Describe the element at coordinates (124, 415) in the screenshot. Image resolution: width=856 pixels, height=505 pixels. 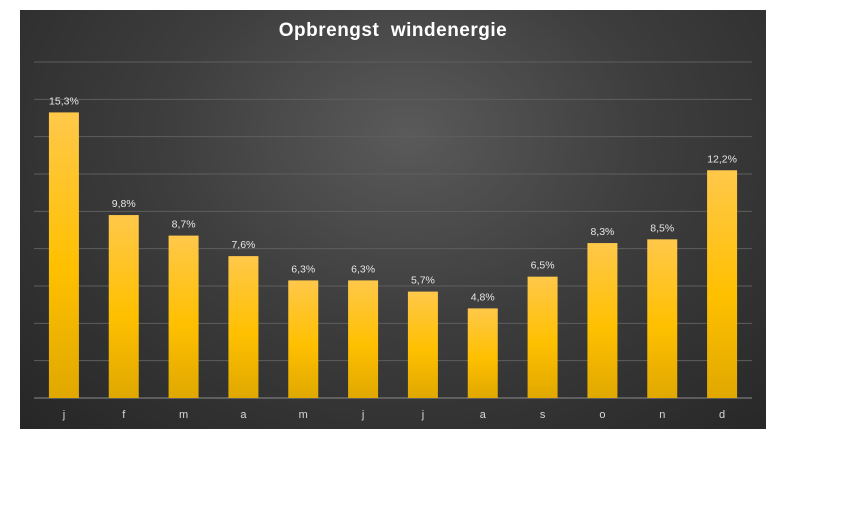
I see `x-tick-label: f` at that location.